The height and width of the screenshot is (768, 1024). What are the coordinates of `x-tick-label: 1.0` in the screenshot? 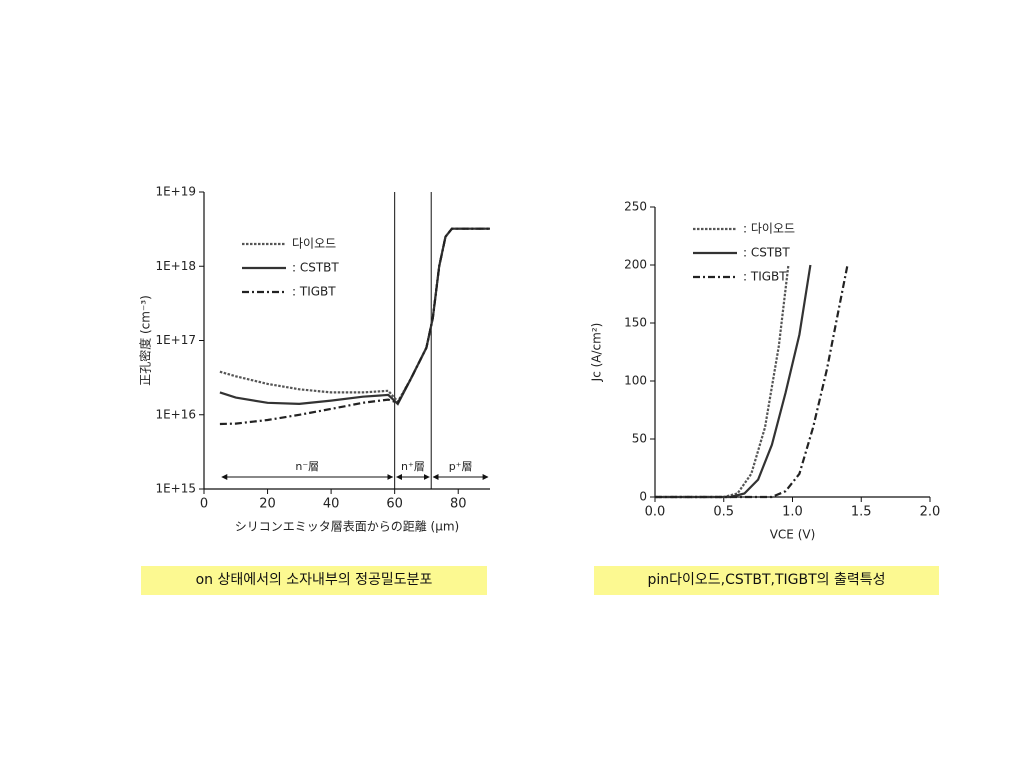 It's located at (792, 512).